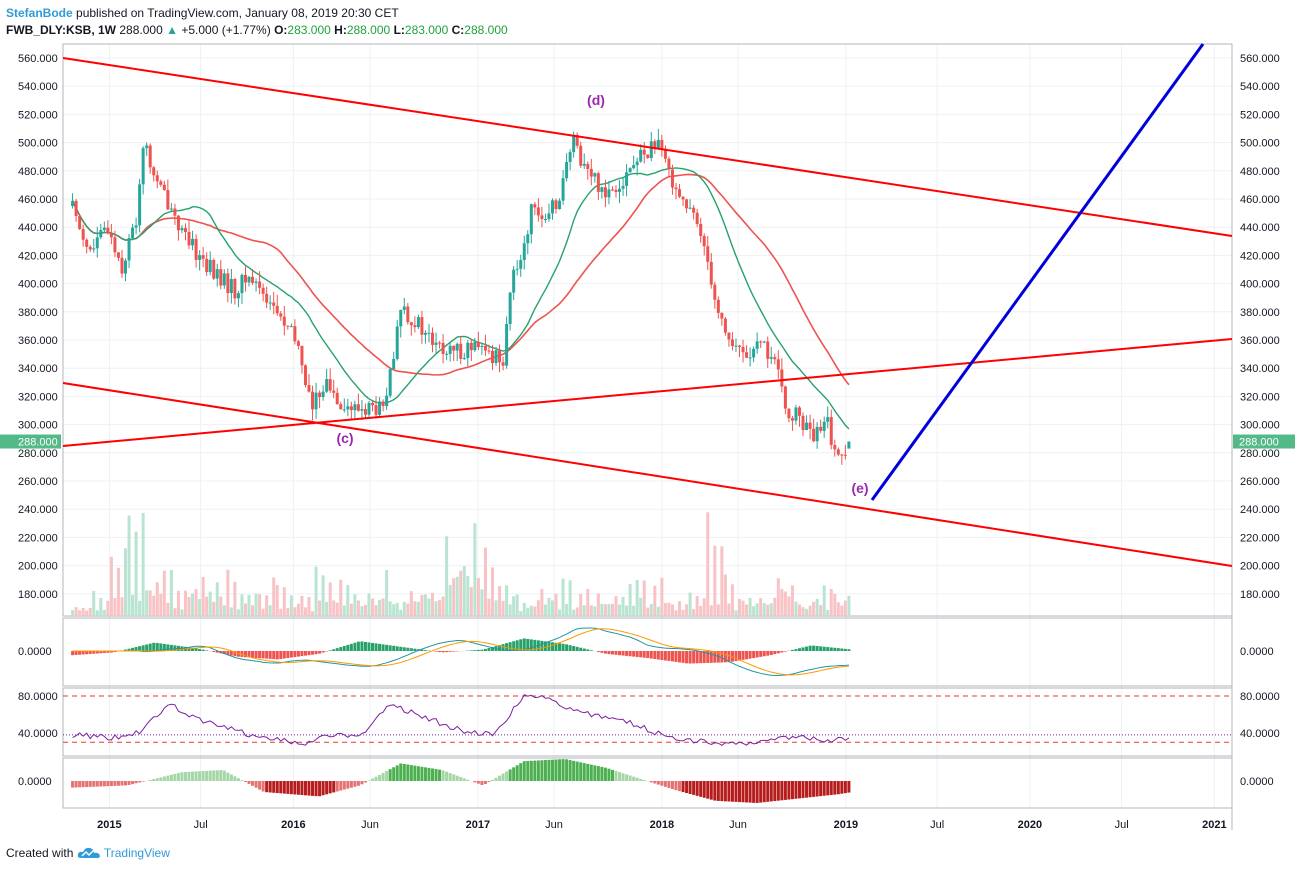  I want to click on tradingview-brand: TradingView, so click(136, 853).